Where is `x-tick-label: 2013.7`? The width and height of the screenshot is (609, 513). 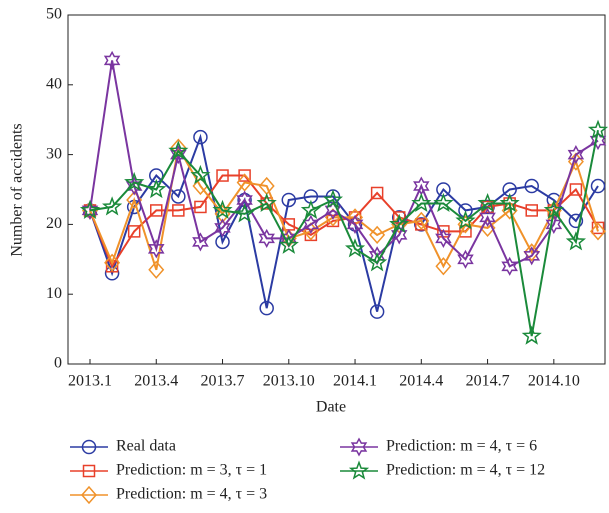
x-tick-label: 2013.7 is located at coordinates (223, 381).